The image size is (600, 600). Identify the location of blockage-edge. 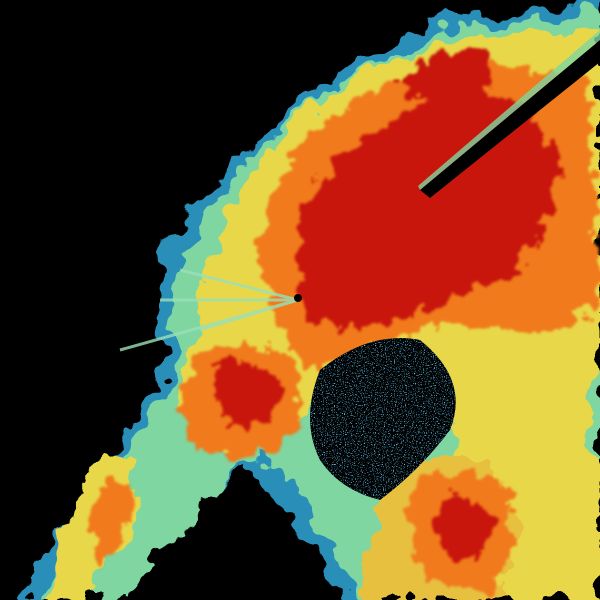
(509, 110).